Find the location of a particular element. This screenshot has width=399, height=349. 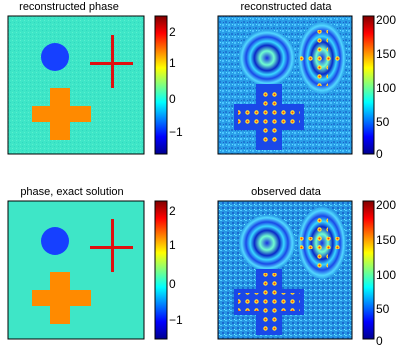

panel-title-observed-data: observed data is located at coordinates (286, 192).